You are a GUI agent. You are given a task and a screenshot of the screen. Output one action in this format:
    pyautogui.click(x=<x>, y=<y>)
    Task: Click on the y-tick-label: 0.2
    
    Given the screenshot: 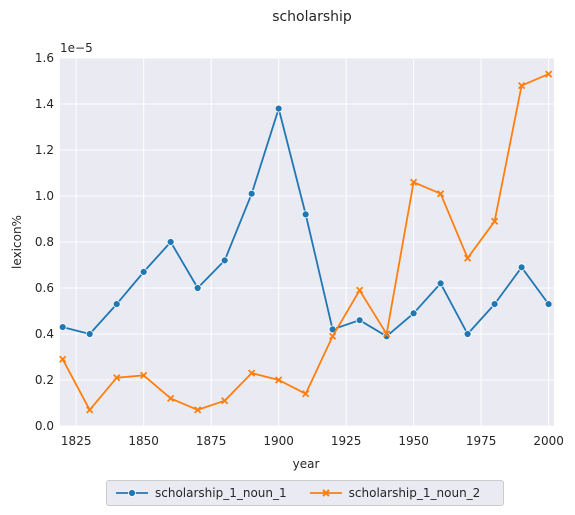 What is the action you would take?
    pyautogui.click(x=44, y=380)
    